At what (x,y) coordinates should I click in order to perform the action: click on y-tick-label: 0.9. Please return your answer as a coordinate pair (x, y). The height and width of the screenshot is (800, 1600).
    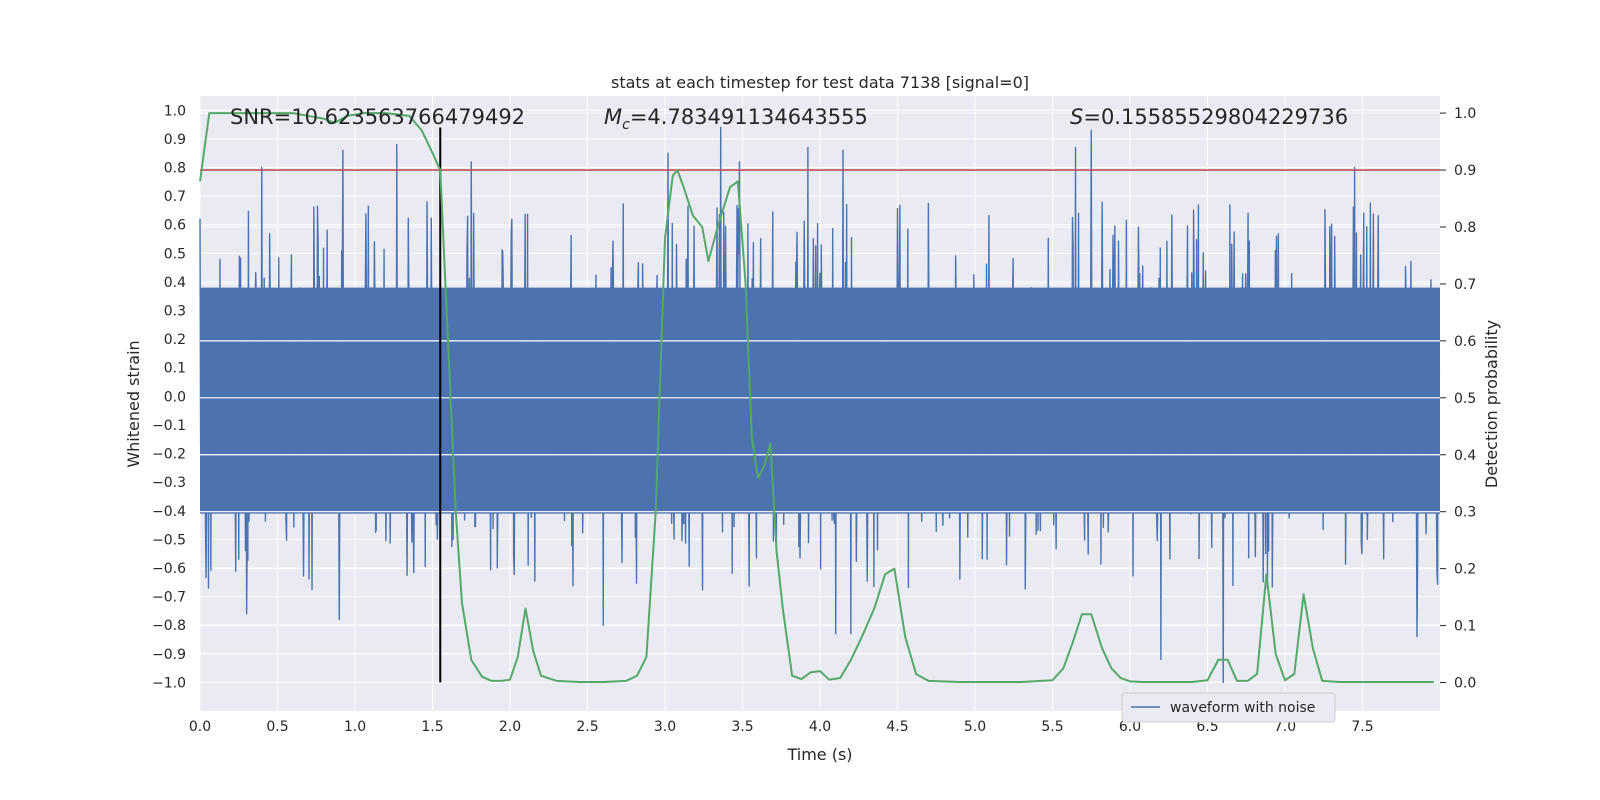
    Looking at the image, I should click on (175, 140).